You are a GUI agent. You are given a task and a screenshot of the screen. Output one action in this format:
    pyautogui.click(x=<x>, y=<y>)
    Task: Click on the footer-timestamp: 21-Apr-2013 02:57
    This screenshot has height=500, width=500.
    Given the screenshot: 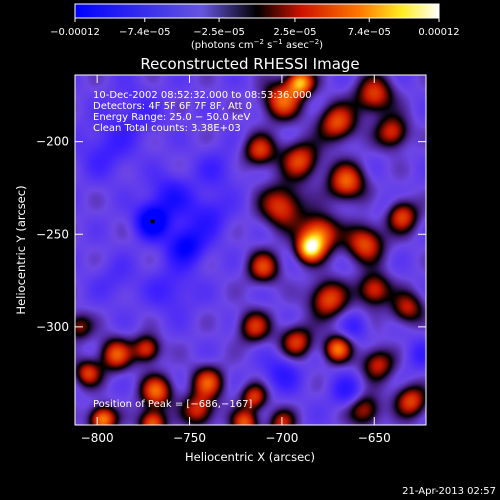 What is the action you would take?
    pyautogui.click(x=449, y=491)
    